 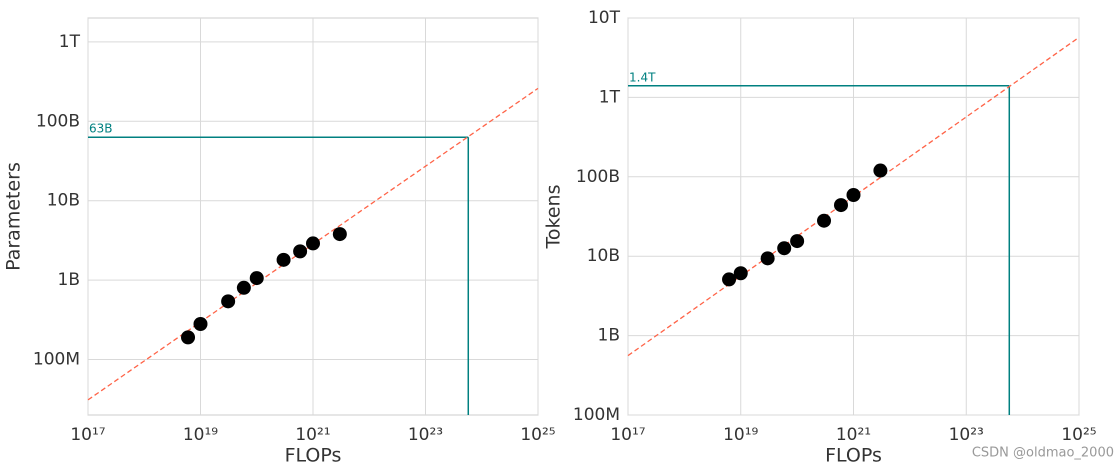 What do you see at coordinates (604, 18) in the screenshot?
I see `y-tick-label: 10T` at bounding box center [604, 18].